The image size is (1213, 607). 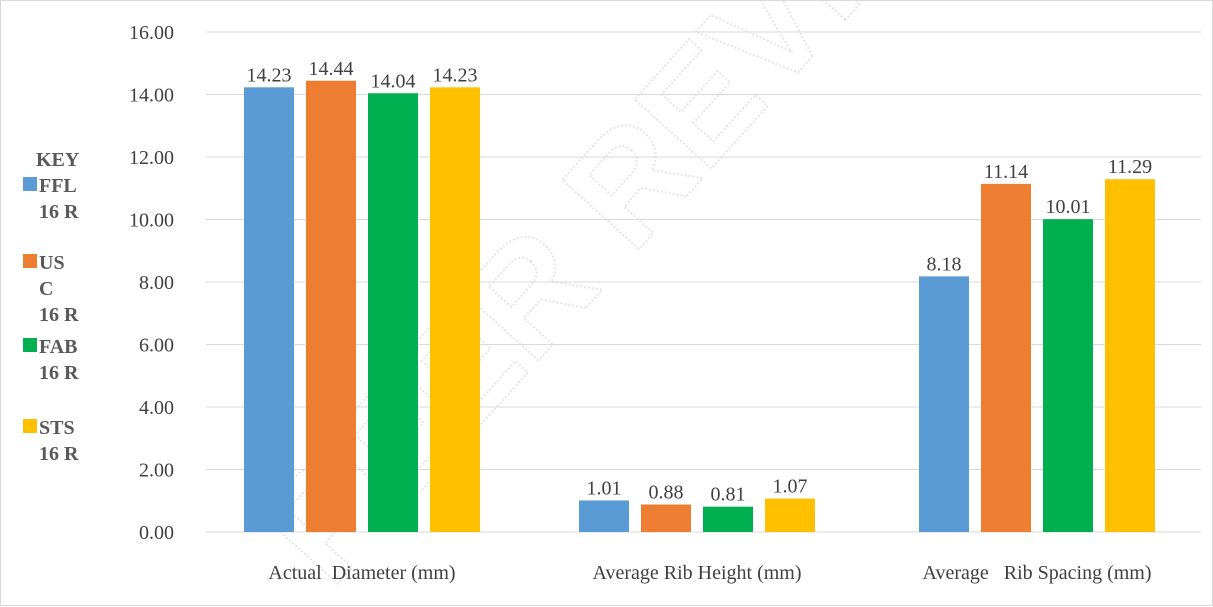 What do you see at coordinates (728, 495) in the screenshot?
I see `data-label: 0.81` at bounding box center [728, 495].